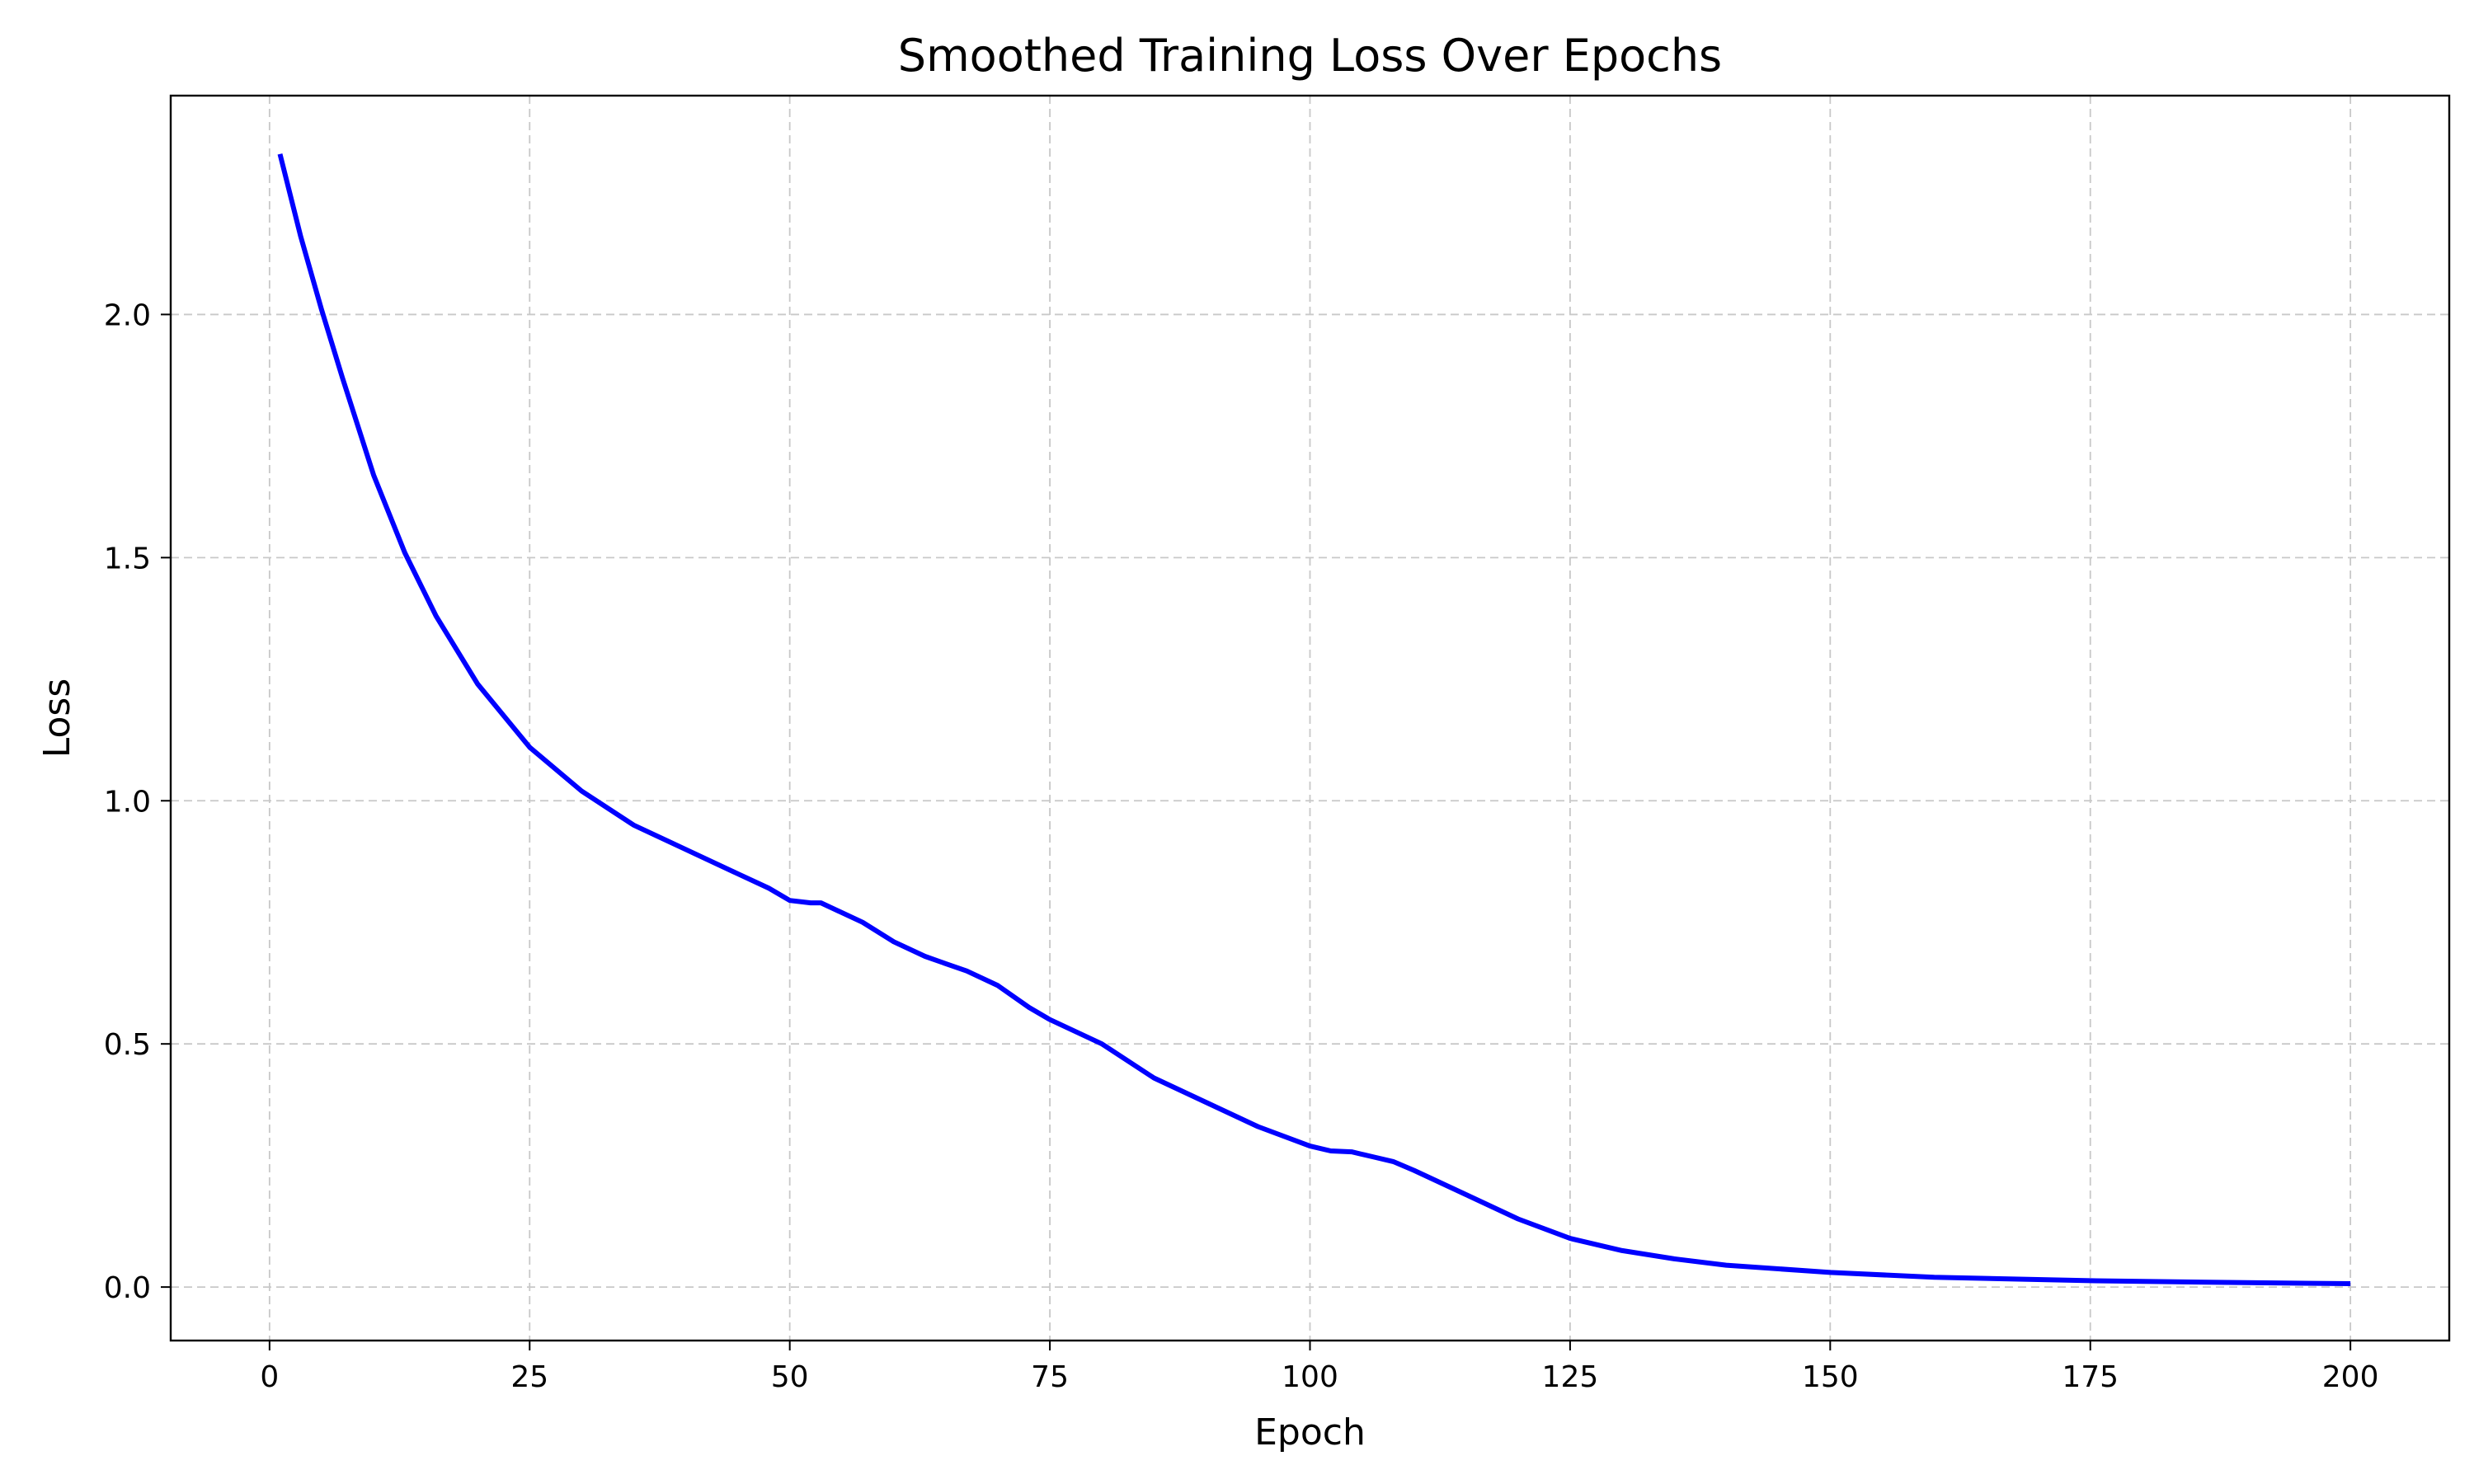 Image resolution: width=2474 pixels, height=1484 pixels. What do you see at coordinates (57, 718) in the screenshot?
I see `y-axis-title: Loss` at bounding box center [57, 718].